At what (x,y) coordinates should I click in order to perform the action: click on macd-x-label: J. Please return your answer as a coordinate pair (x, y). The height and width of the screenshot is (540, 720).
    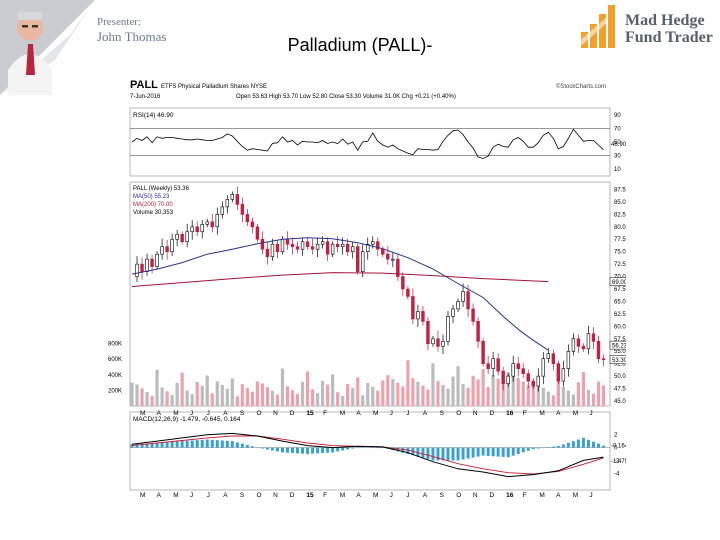
    Looking at the image, I should click on (407, 495).